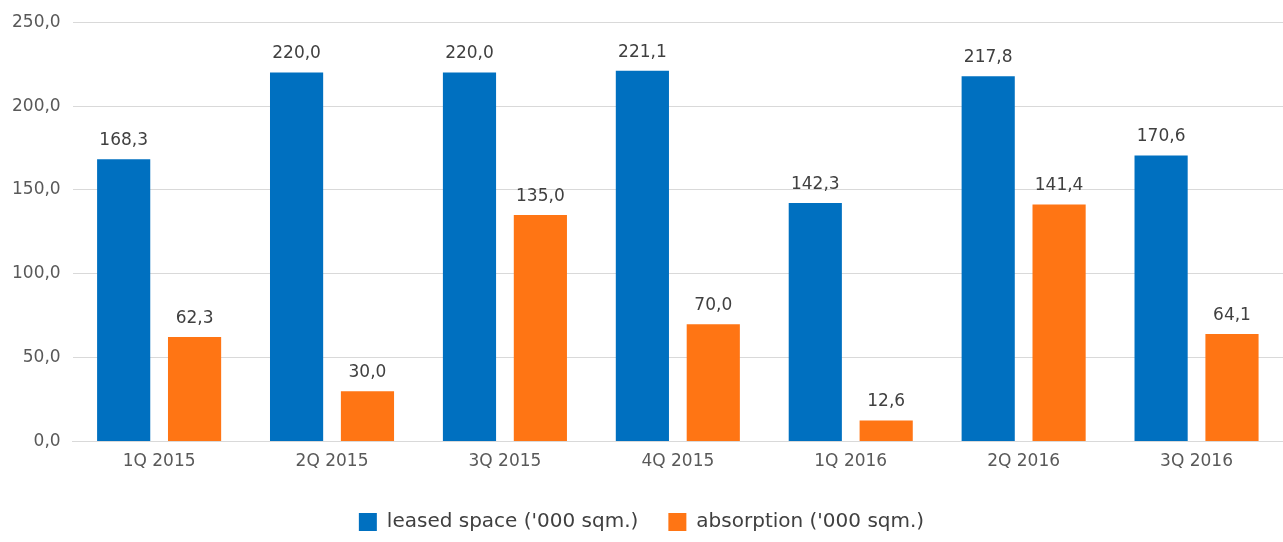 This screenshot has width=1283, height=542. I want to click on x-tick-label: 3Q 2016, so click(1196, 460).